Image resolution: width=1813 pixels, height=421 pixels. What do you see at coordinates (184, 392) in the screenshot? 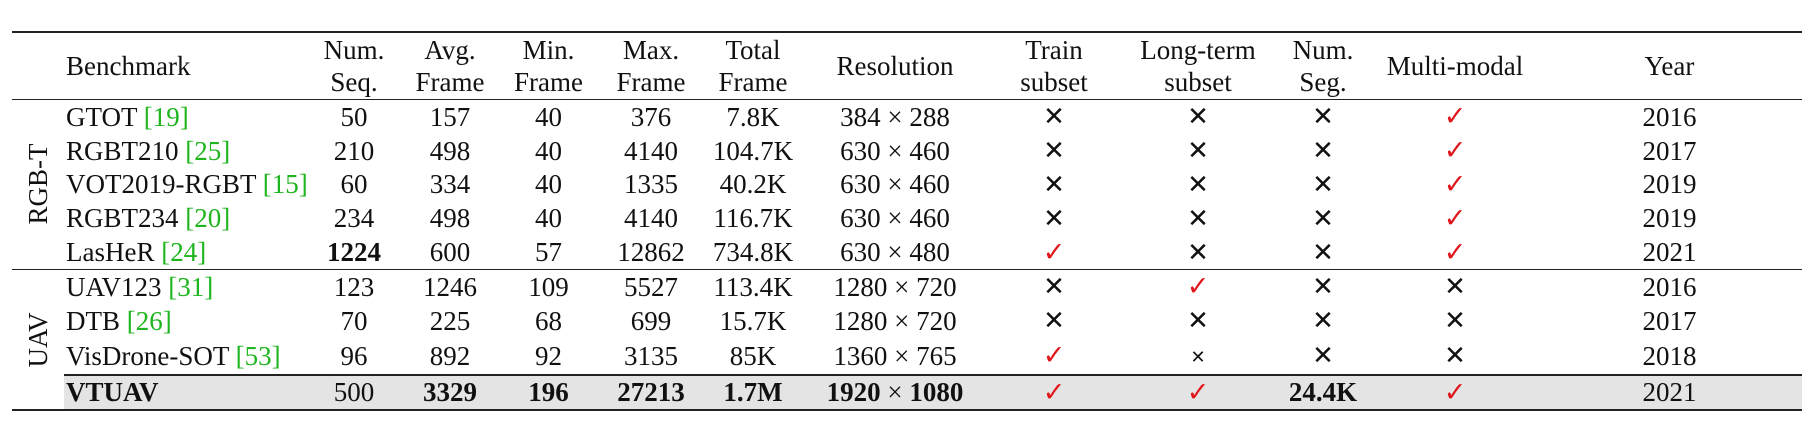
I see `cell-benchmark-vtuav: VTUAV` at bounding box center [184, 392].